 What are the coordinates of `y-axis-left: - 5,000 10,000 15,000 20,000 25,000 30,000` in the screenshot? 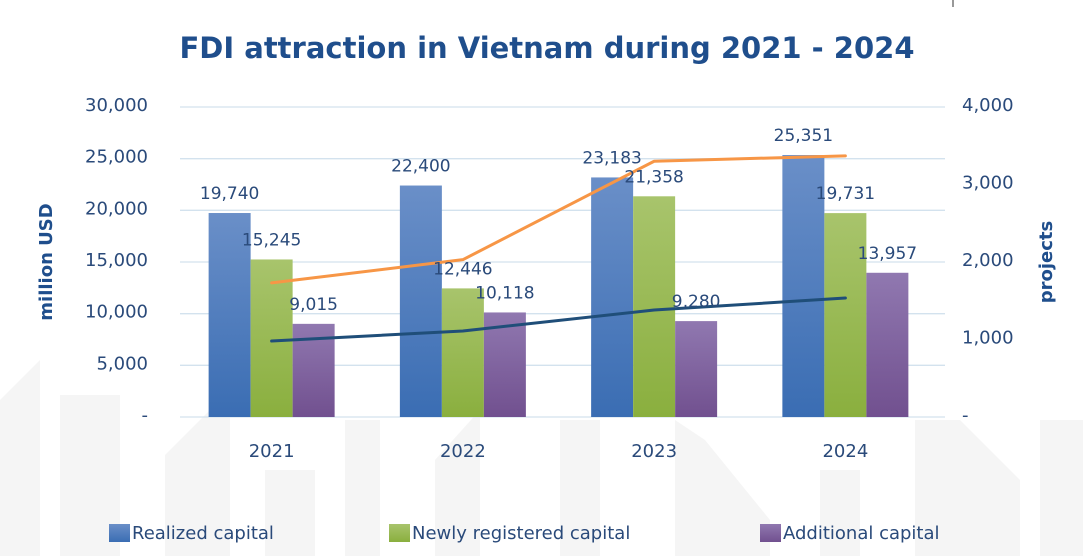 It's located at (116, 260).